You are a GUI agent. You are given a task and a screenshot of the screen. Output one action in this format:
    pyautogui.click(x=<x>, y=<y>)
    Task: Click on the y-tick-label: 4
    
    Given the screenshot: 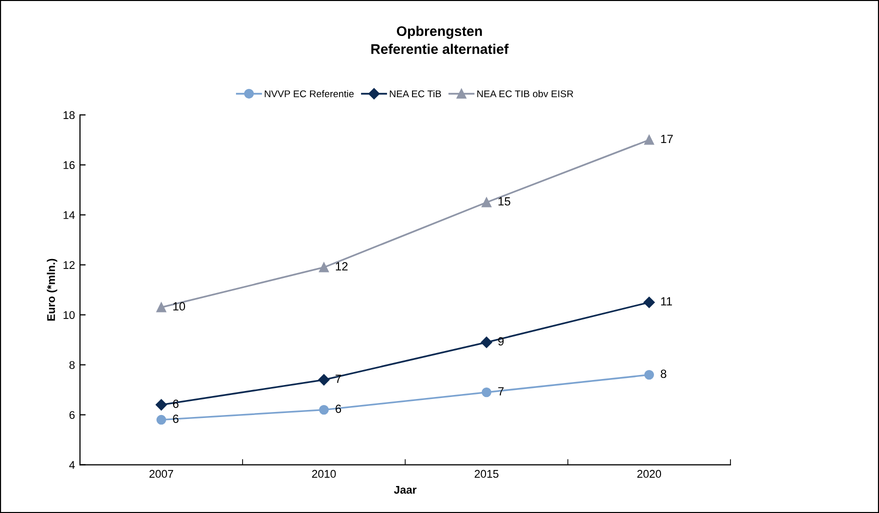 What is the action you would take?
    pyautogui.click(x=72, y=465)
    